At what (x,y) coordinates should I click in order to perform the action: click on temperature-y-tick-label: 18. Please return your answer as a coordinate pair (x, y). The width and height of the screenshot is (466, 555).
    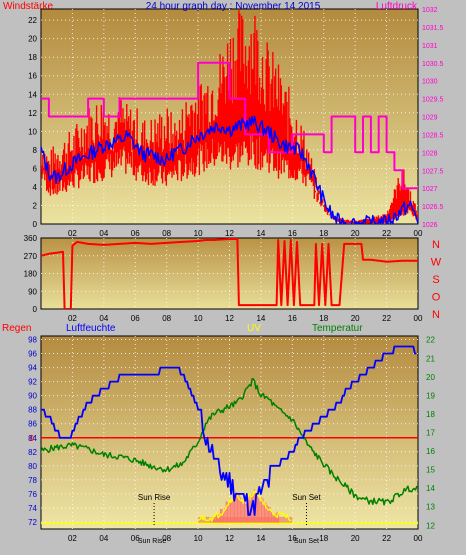
    Looking at the image, I should click on (430, 414).